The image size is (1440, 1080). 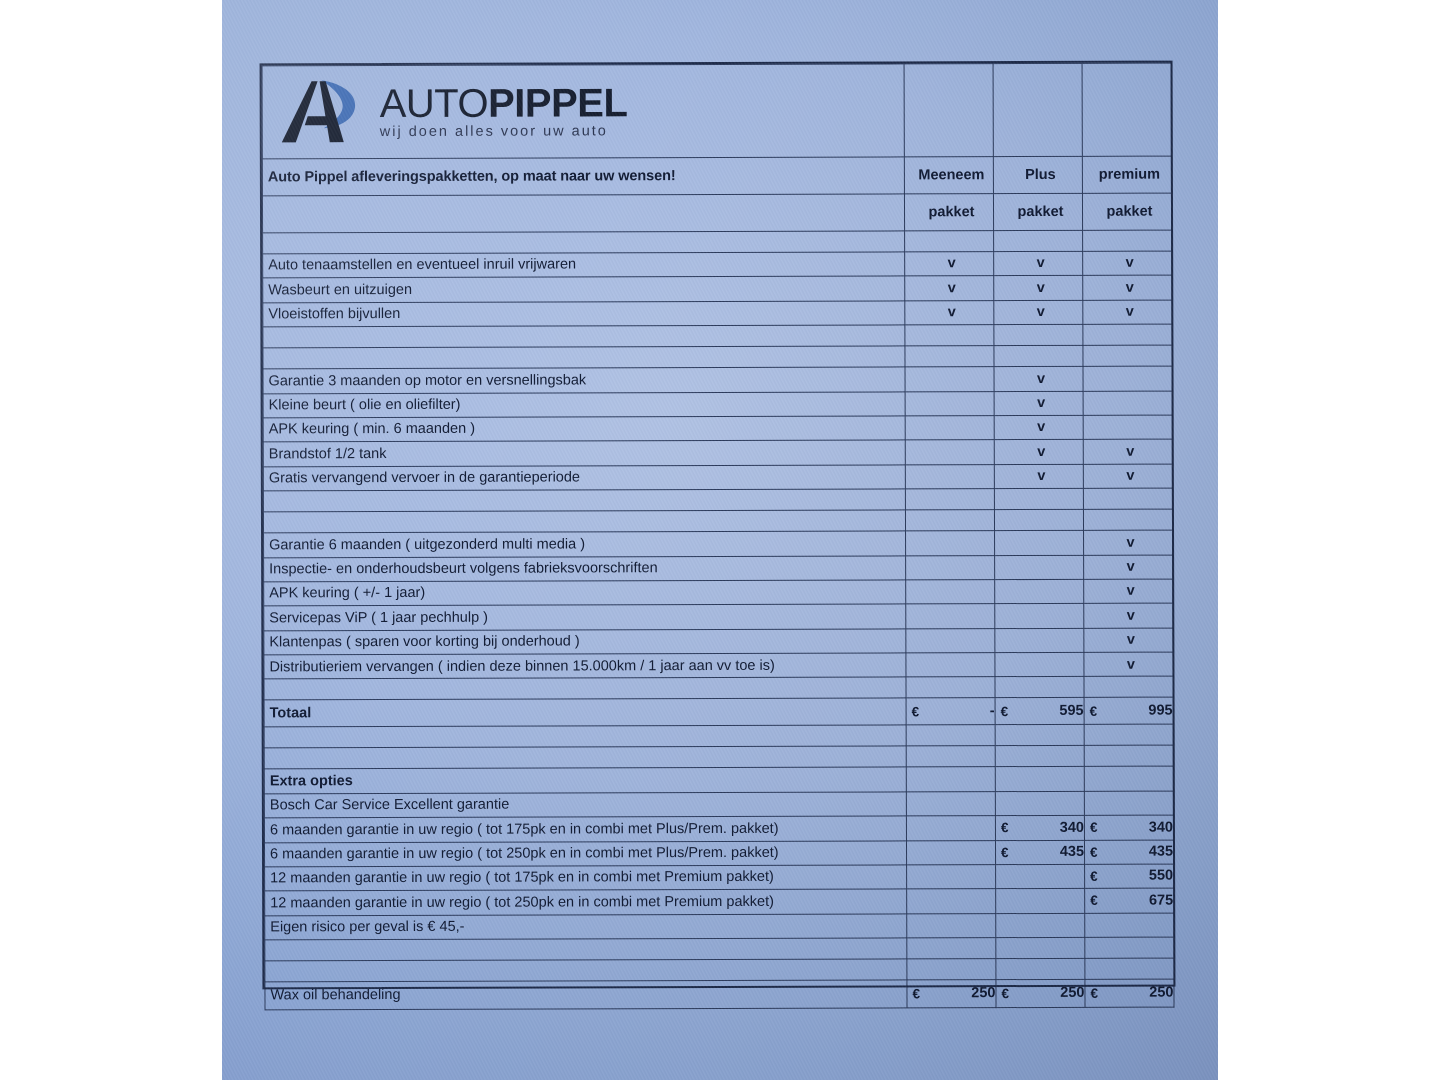 What do you see at coordinates (586, 995) in the screenshot?
I see `option-label: Wax oil behandeling` at bounding box center [586, 995].